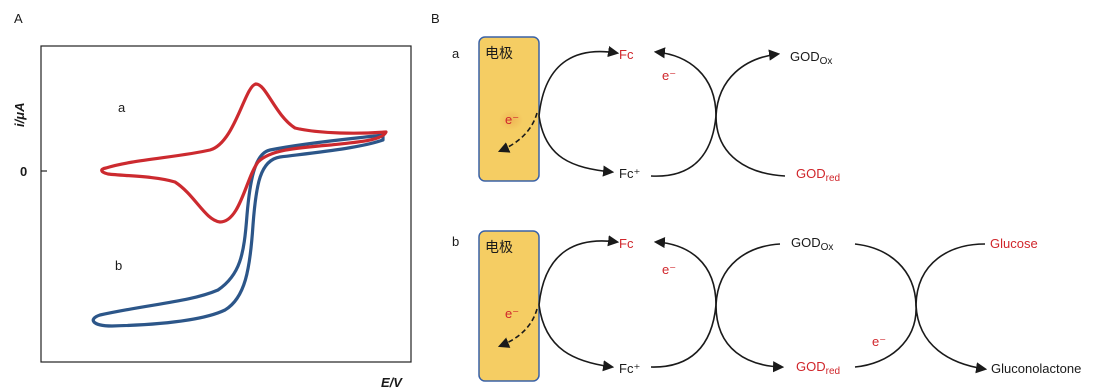  Describe the element at coordinates (517, 132) in the screenshot. I see `electrode-a-transfer-arrow` at that location.